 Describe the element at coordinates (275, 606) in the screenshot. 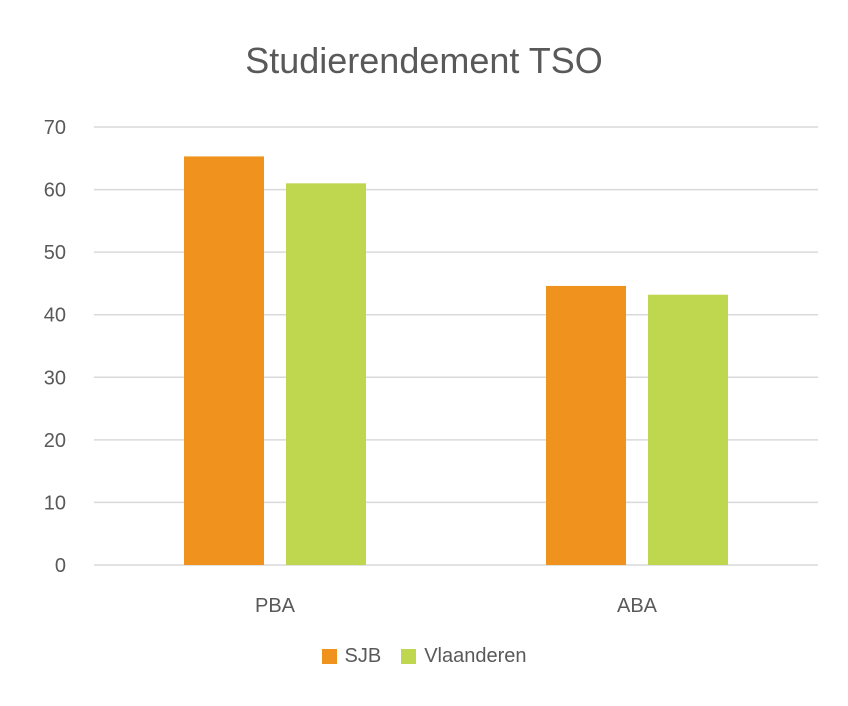

I see `x-category-label: PBA` at that location.